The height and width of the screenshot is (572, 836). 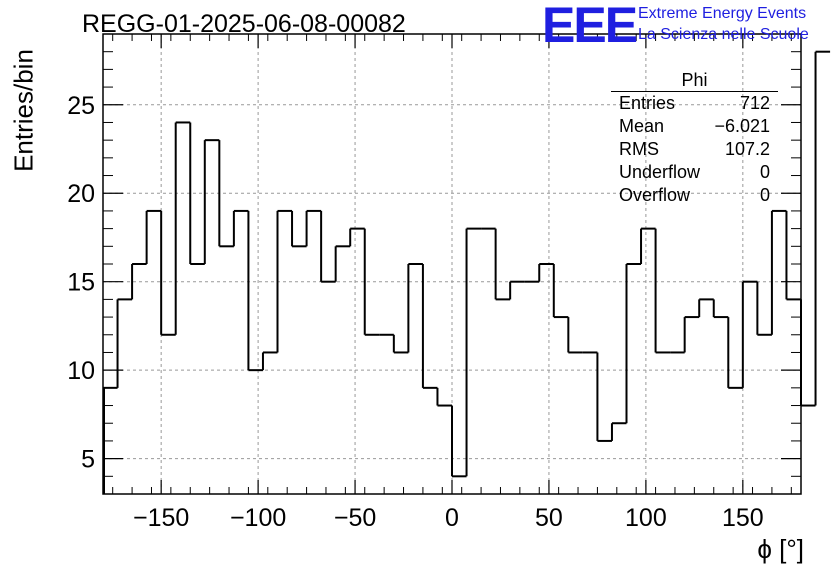 What do you see at coordinates (81, 194) in the screenshot?
I see `y-tick-label: 20` at bounding box center [81, 194].